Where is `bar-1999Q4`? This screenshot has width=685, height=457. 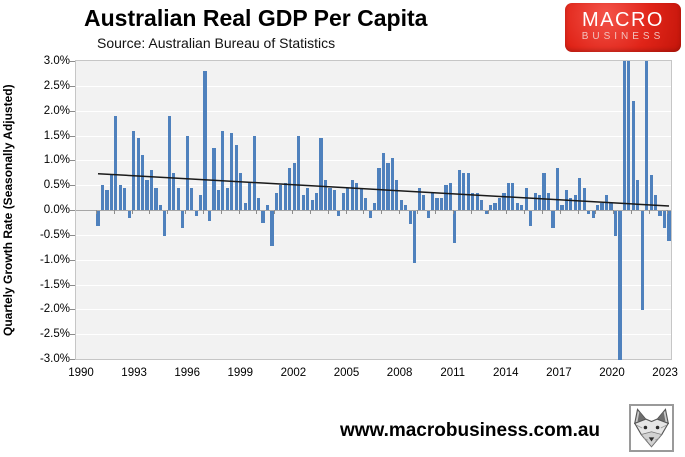 bar-1999Q4 is located at coordinates (254, 172).